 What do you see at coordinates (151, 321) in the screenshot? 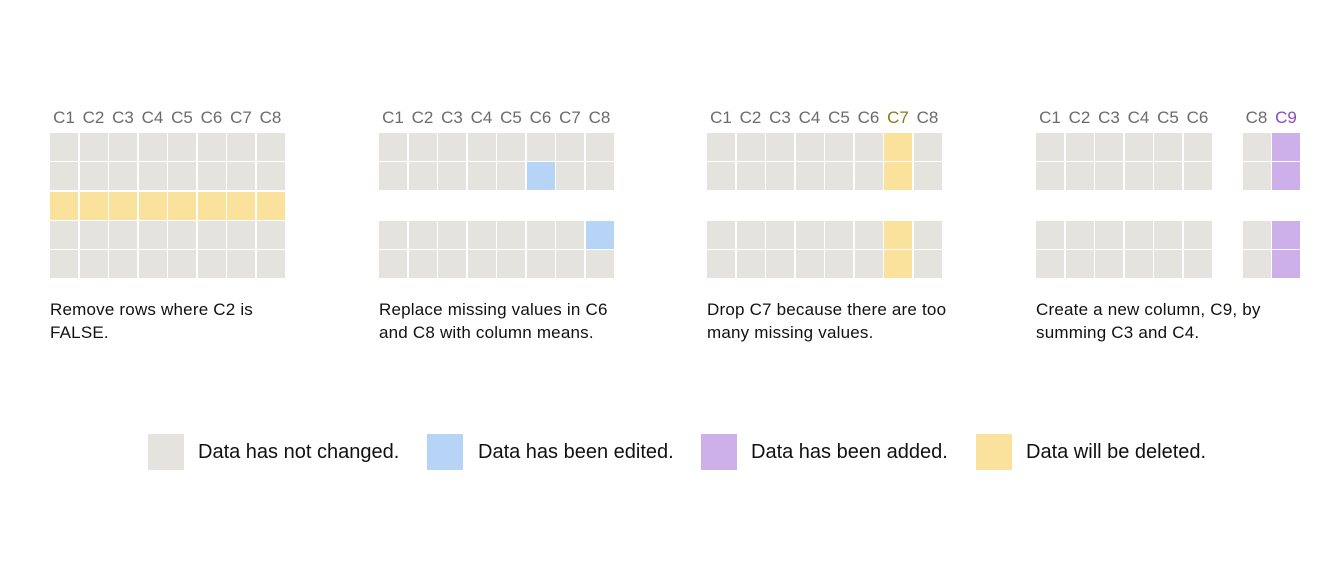
I see `panel-caption: Remove rows where C2 is FALSE.` at bounding box center [151, 321].